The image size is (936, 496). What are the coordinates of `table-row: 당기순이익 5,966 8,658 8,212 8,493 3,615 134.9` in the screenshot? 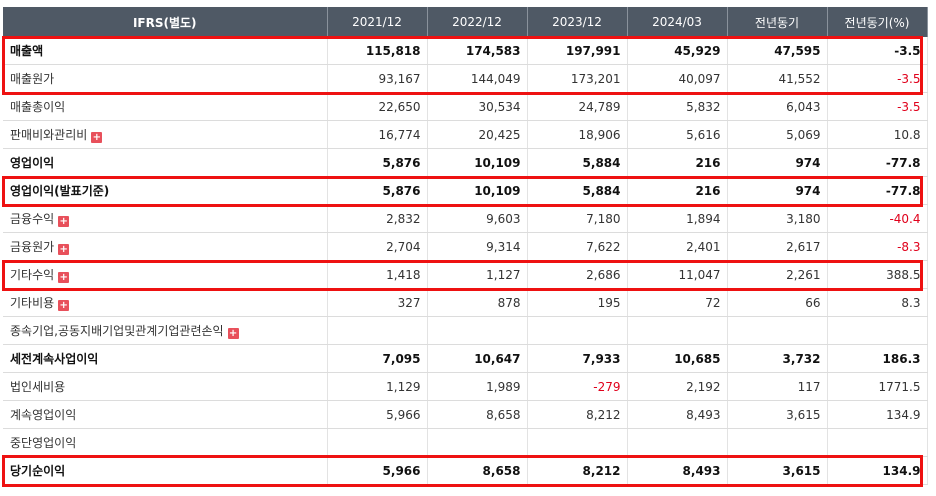 It's located at (465, 470).